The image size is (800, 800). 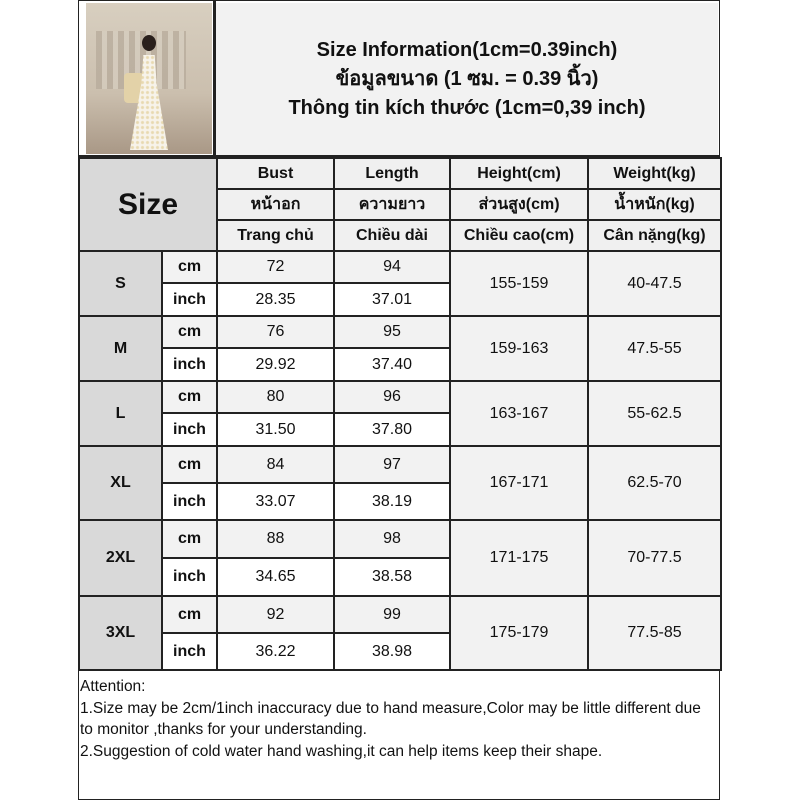 I want to click on size-row-inch: inch 29.92 37.40, so click(x=400, y=364).